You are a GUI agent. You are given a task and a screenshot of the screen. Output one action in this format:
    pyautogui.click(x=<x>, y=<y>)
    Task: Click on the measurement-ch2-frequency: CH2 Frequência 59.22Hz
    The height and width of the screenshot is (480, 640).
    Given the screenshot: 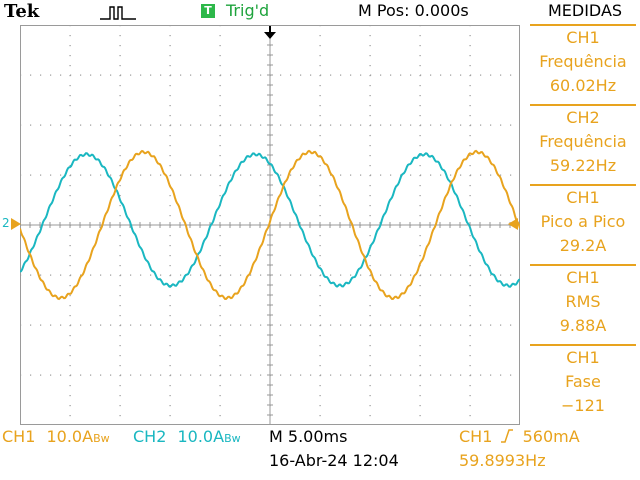 What is the action you would take?
    pyautogui.click(x=583, y=142)
    